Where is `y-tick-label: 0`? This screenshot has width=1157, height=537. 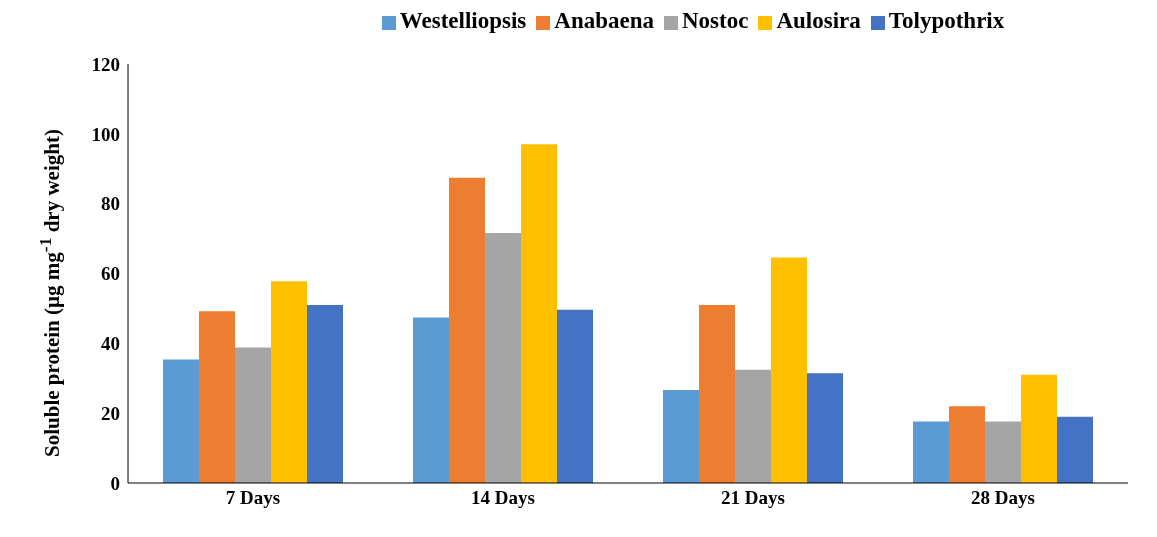 y-tick-label: 0 is located at coordinates (115, 483).